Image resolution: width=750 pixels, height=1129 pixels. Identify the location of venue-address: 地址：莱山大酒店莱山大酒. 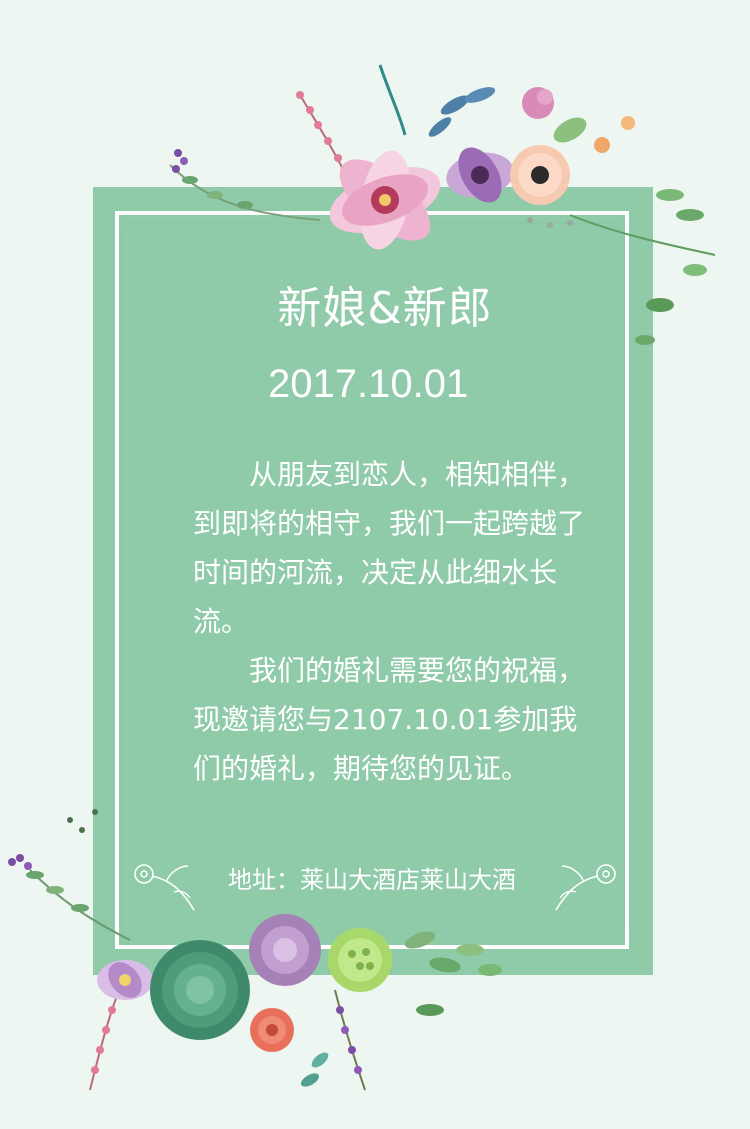
(372, 880).